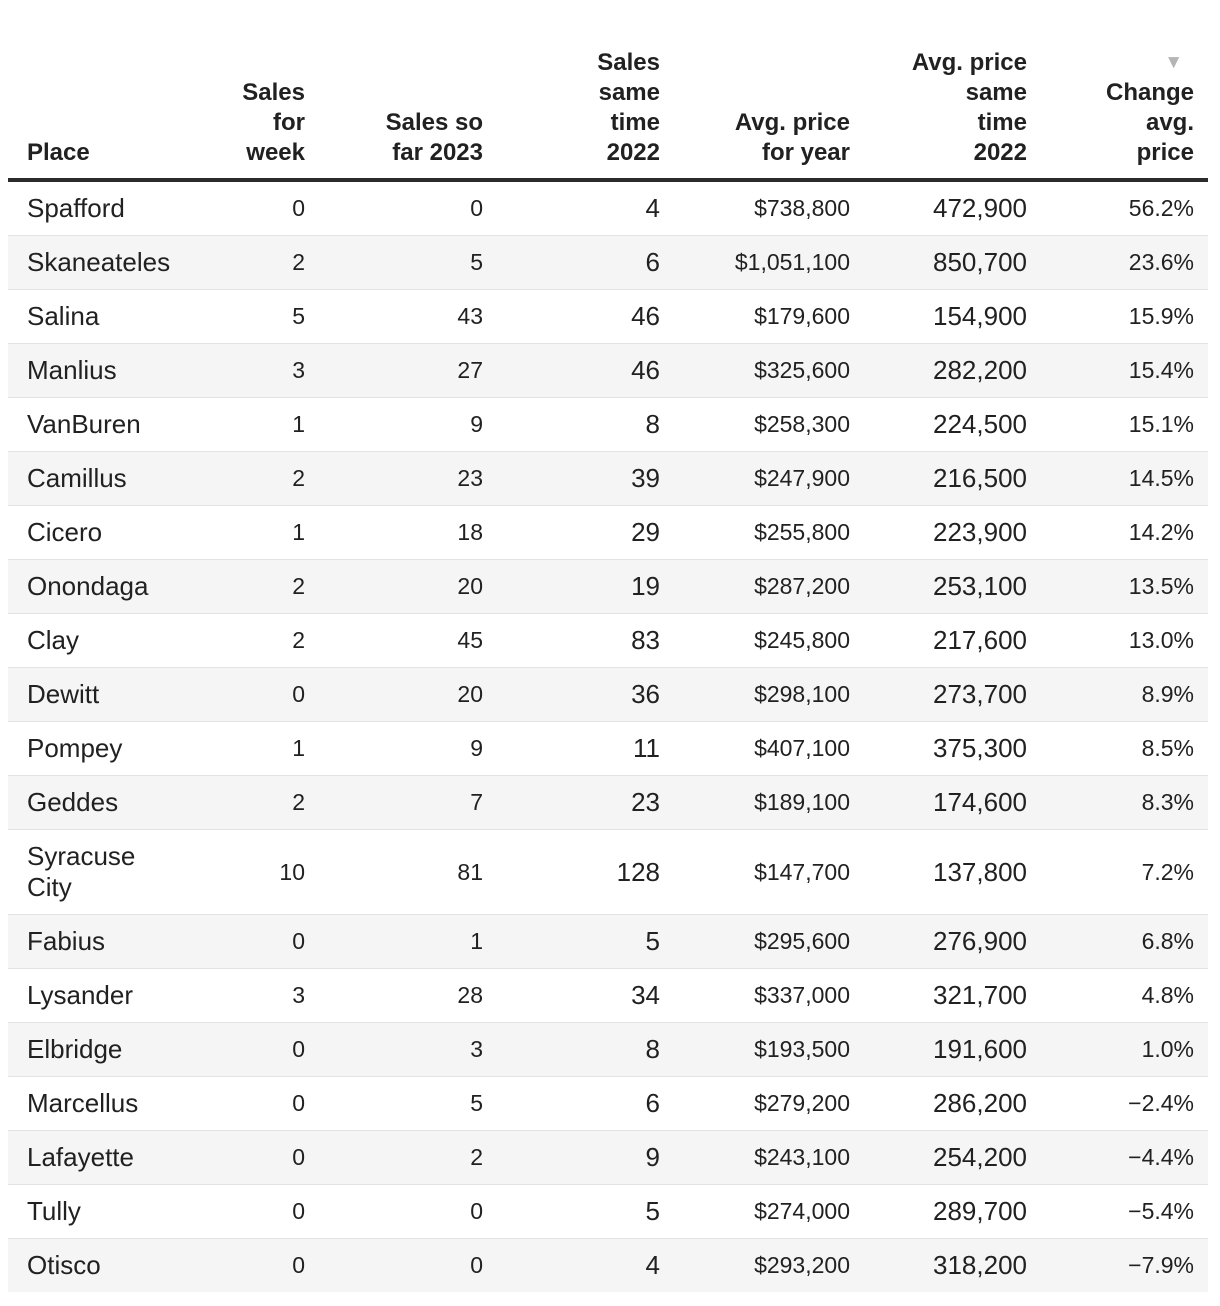 This screenshot has height=1306, width=1220. I want to click on cell-sales-2022: 34, so click(585, 995).